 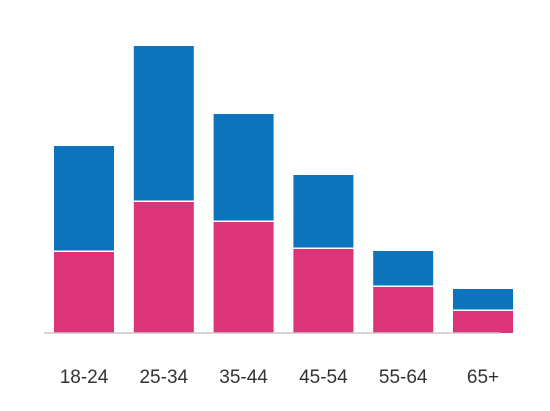 I want to click on x-tick-label: 65+, so click(x=483, y=377).